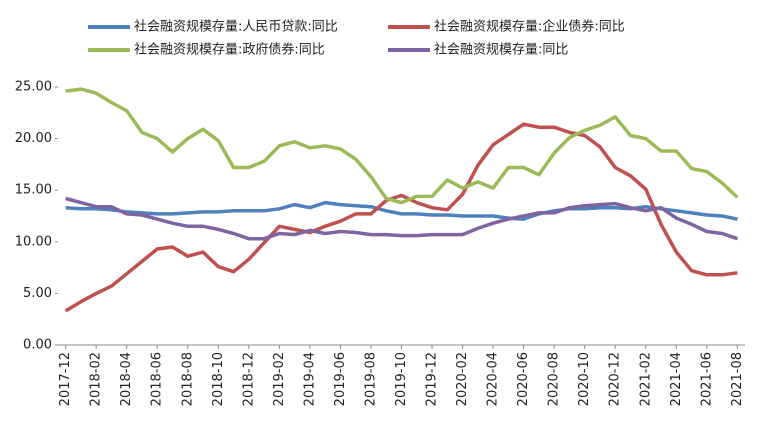 This screenshot has height=438, width=766. What do you see at coordinates (501, 50) in the screenshot?
I see `legend-label: 社会融资规模存量:同比` at bounding box center [501, 50].